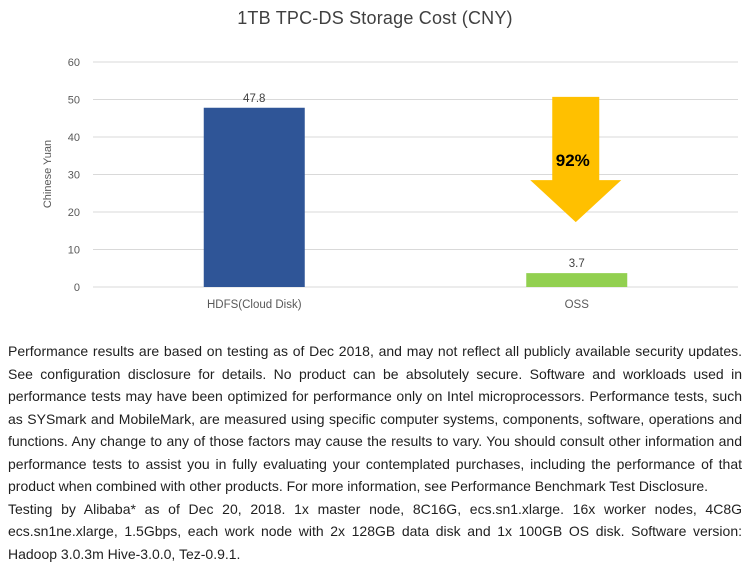  Describe the element at coordinates (77, 288) in the screenshot. I see `y-tick-label: 0` at that location.